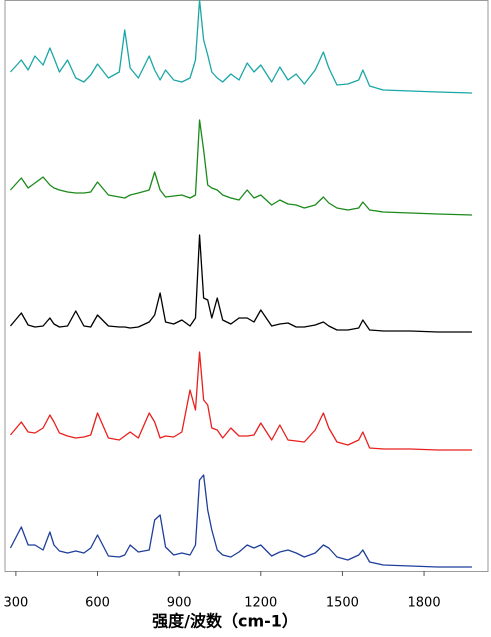 The width and height of the screenshot is (491, 637). What do you see at coordinates (424, 603) in the screenshot?
I see `x-tick-label: 1800` at bounding box center [424, 603].